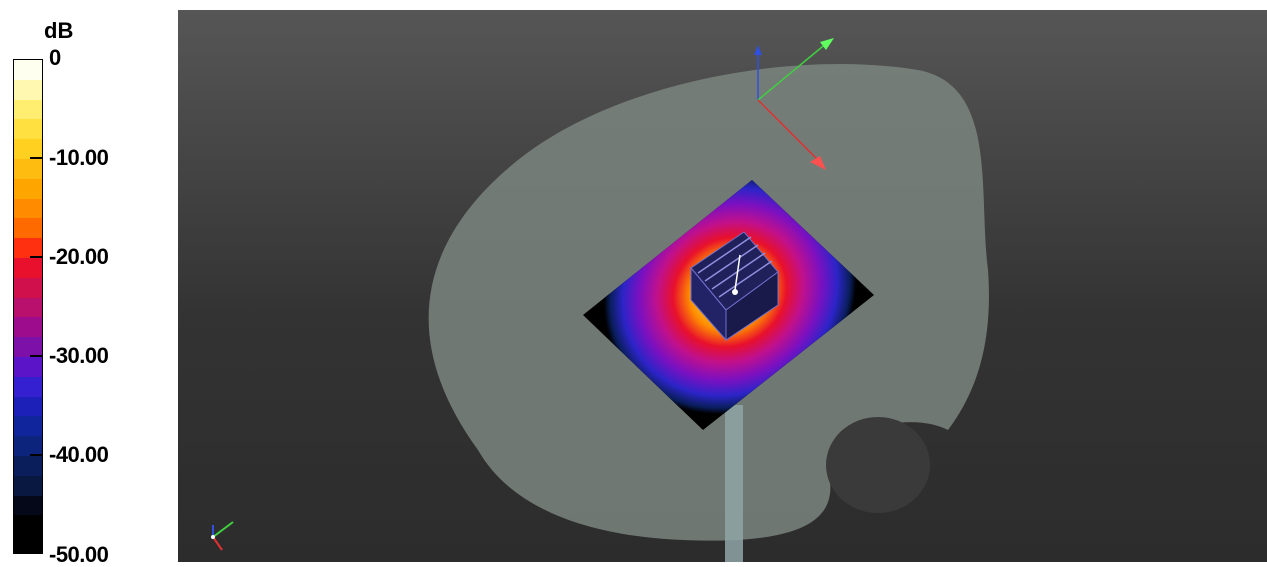  I want to click on colorbar-scale, so click(28, 306).